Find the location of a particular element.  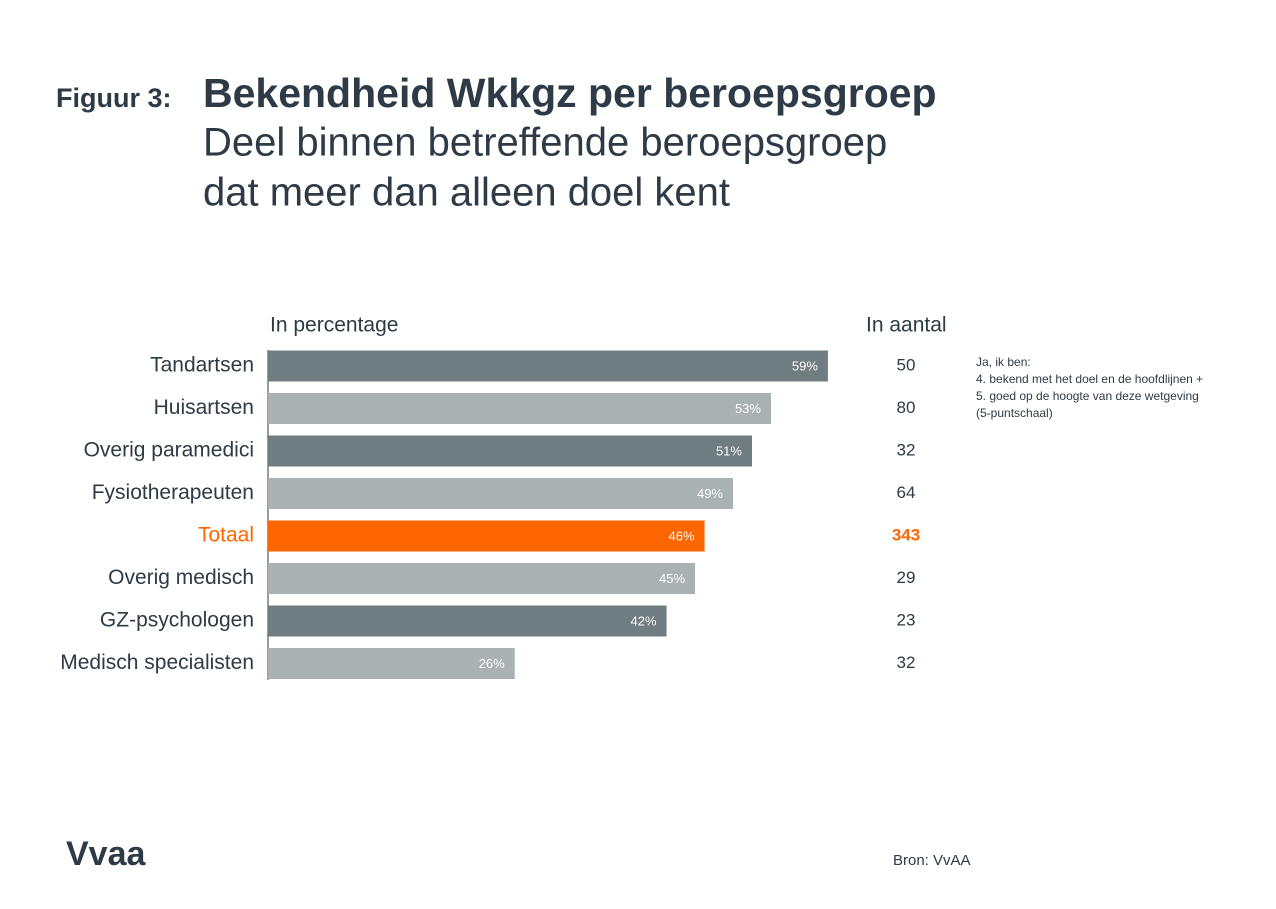

count-label: 80 is located at coordinates (906, 407).